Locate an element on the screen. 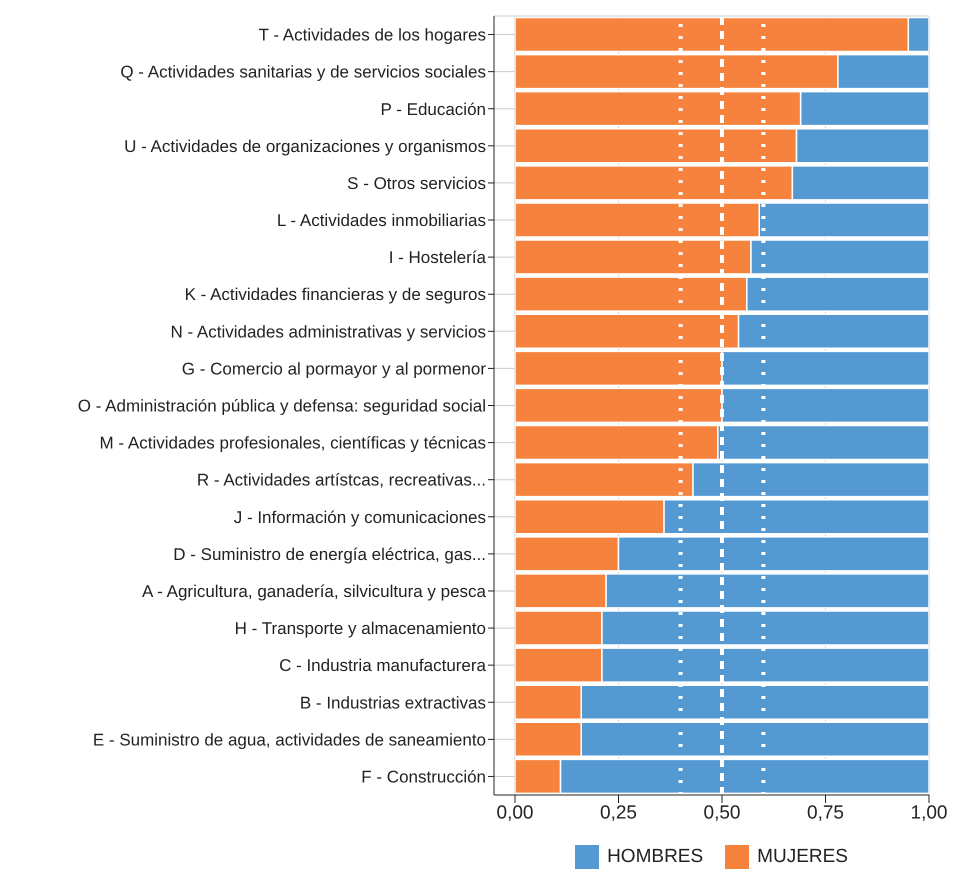 This screenshot has width=961, height=889. x-tick-label: 0,50 is located at coordinates (722, 813).